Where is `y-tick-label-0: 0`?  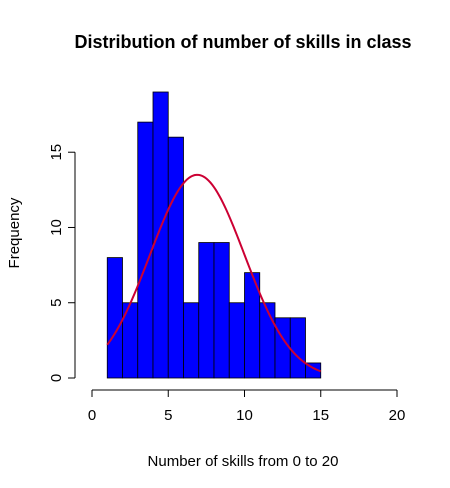
y-tick-label-0: 0 is located at coordinates (56, 378).